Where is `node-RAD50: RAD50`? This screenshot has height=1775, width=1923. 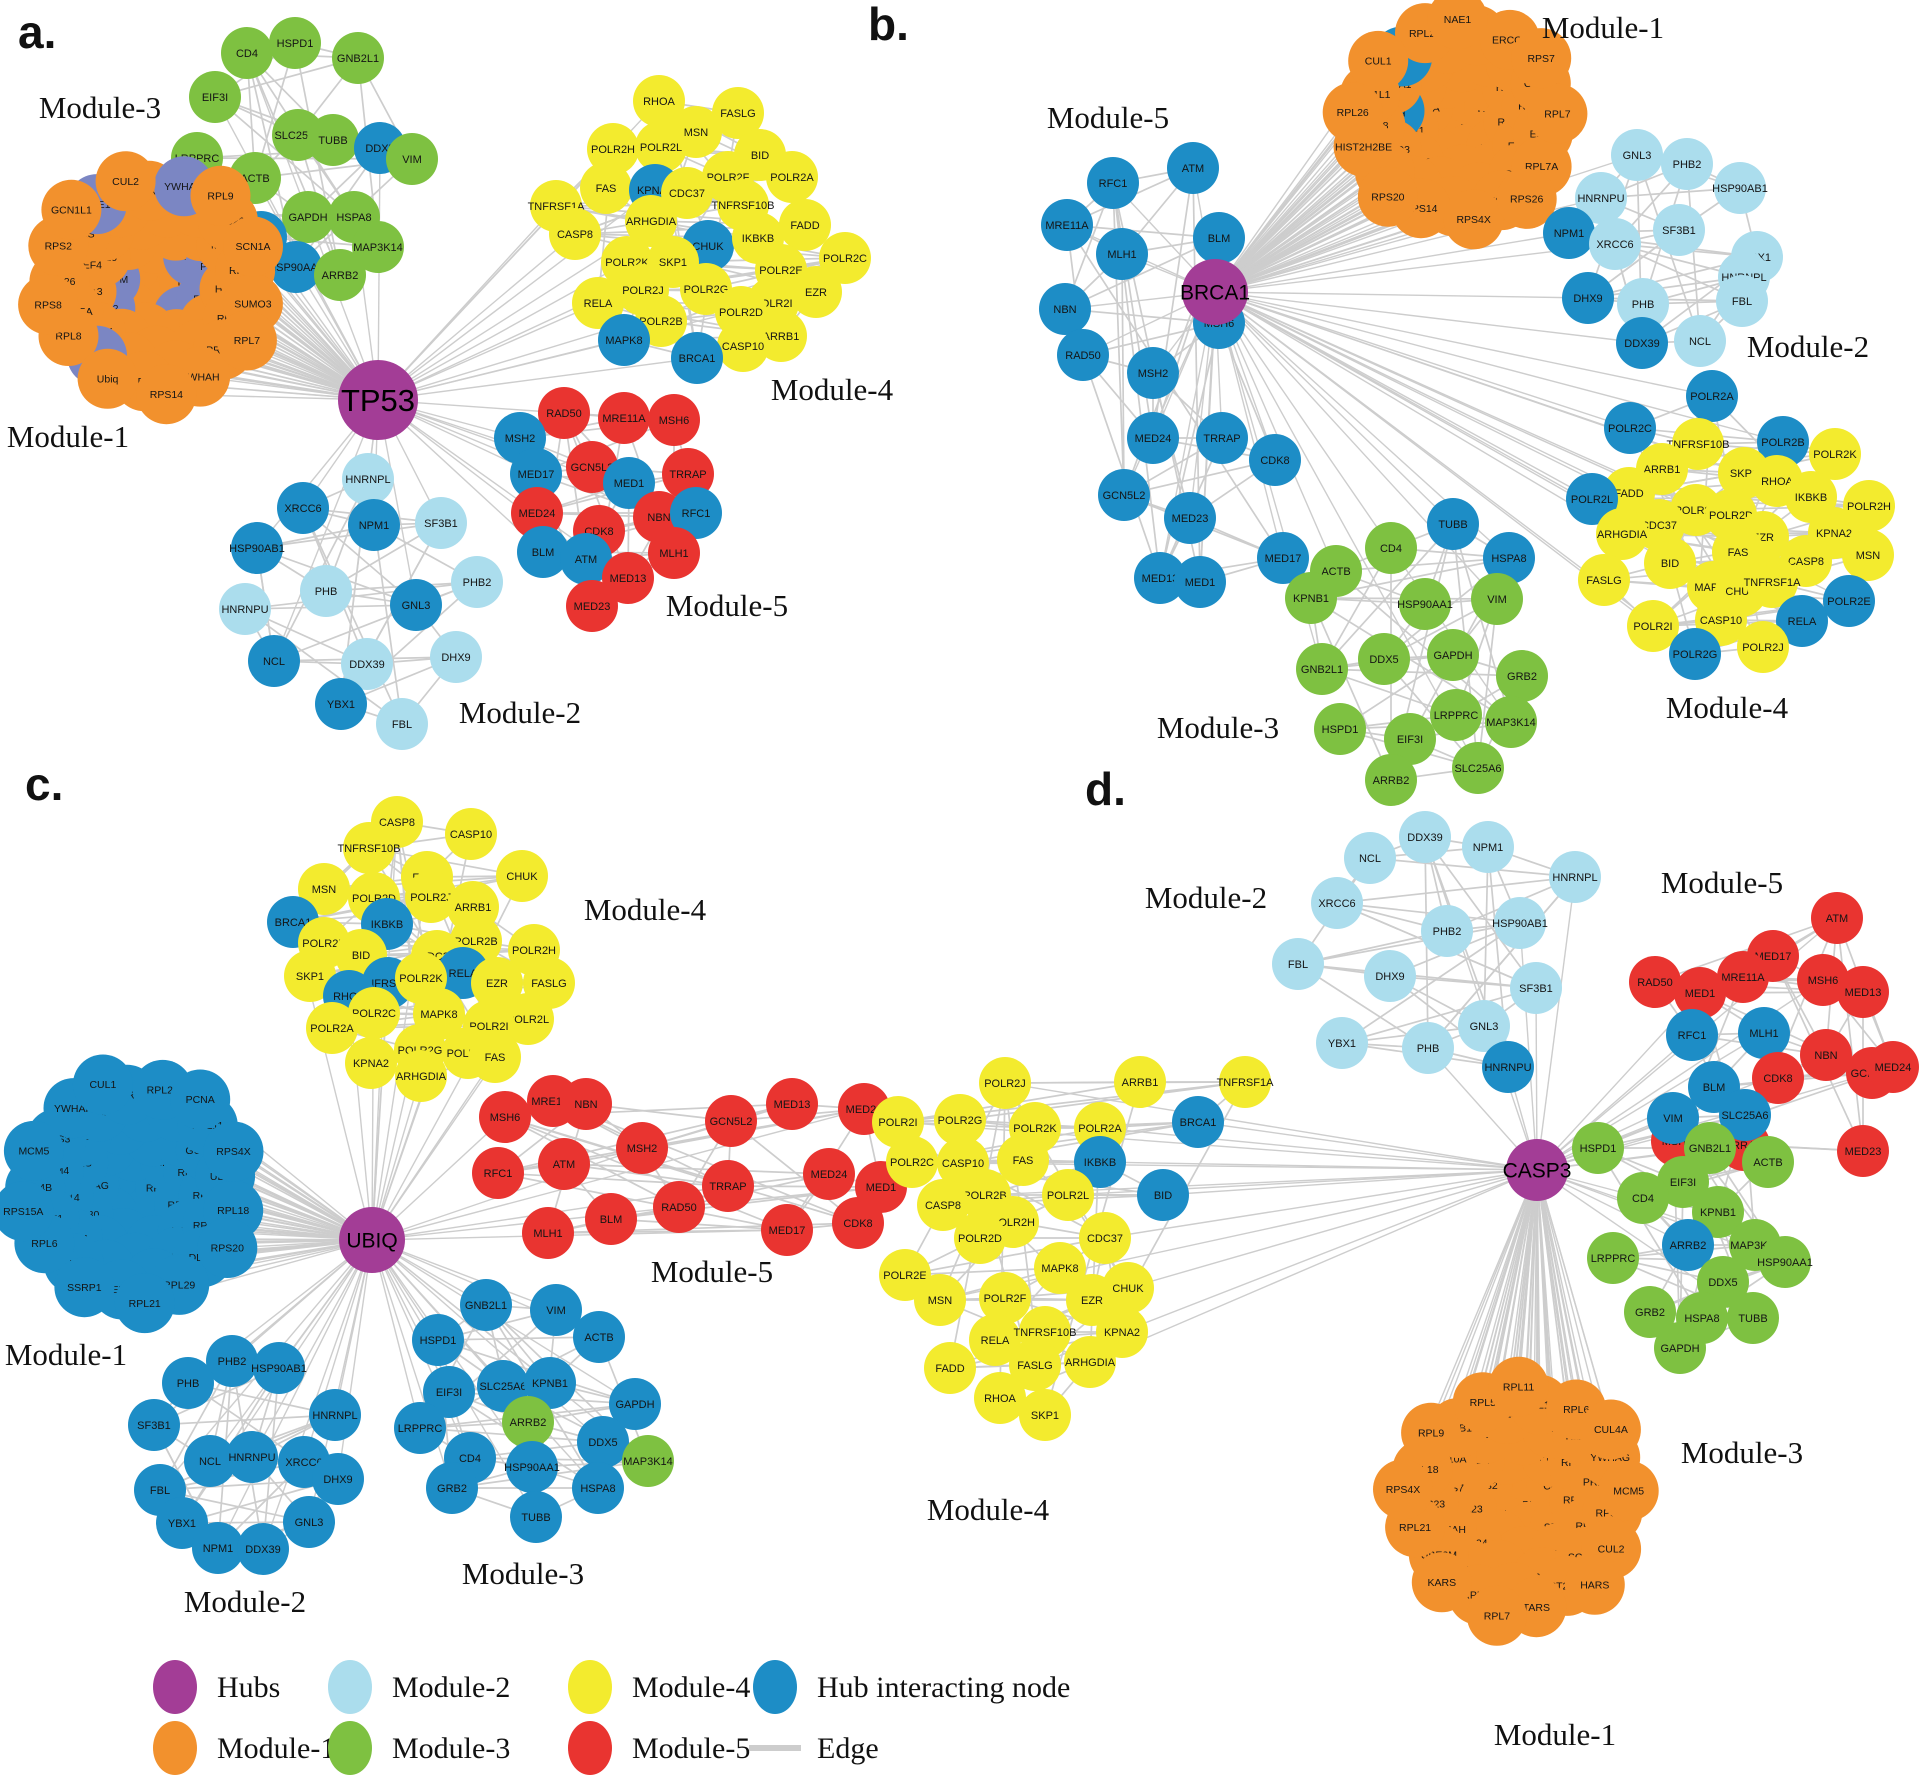 node-RAD50: RAD50 is located at coordinates (1083, 355).